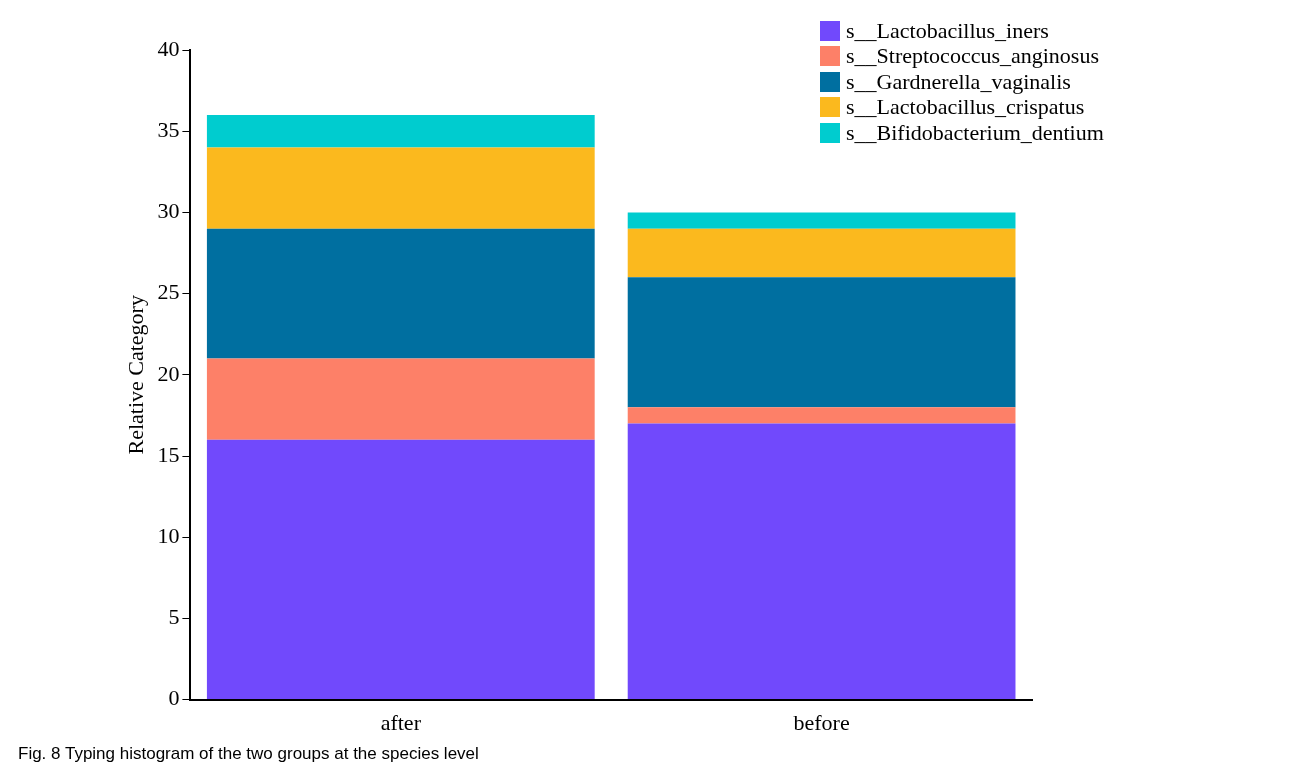 This screenshot has height=776, width=1292. I want to click on x-tick-label: after, so click(401, 722).